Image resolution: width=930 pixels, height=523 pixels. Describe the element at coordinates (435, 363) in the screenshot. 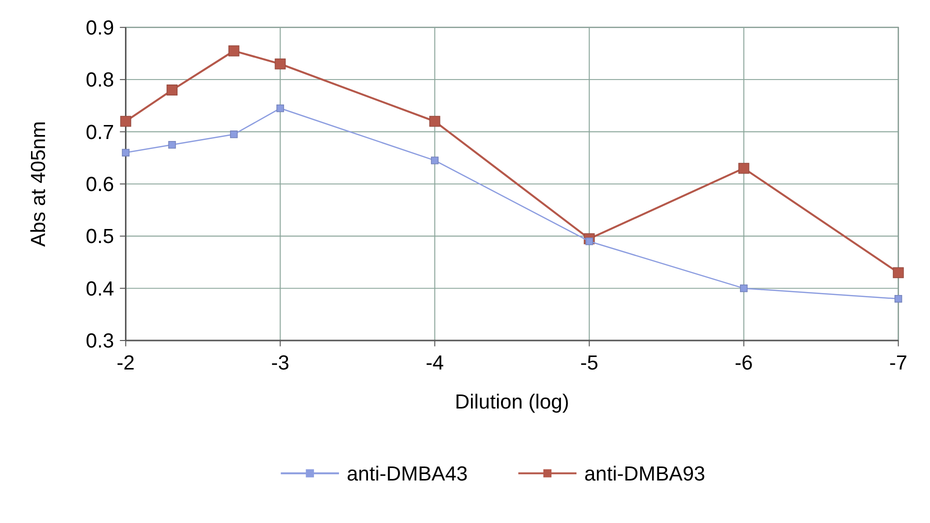

I see `x-tick-label: -4` at that location.